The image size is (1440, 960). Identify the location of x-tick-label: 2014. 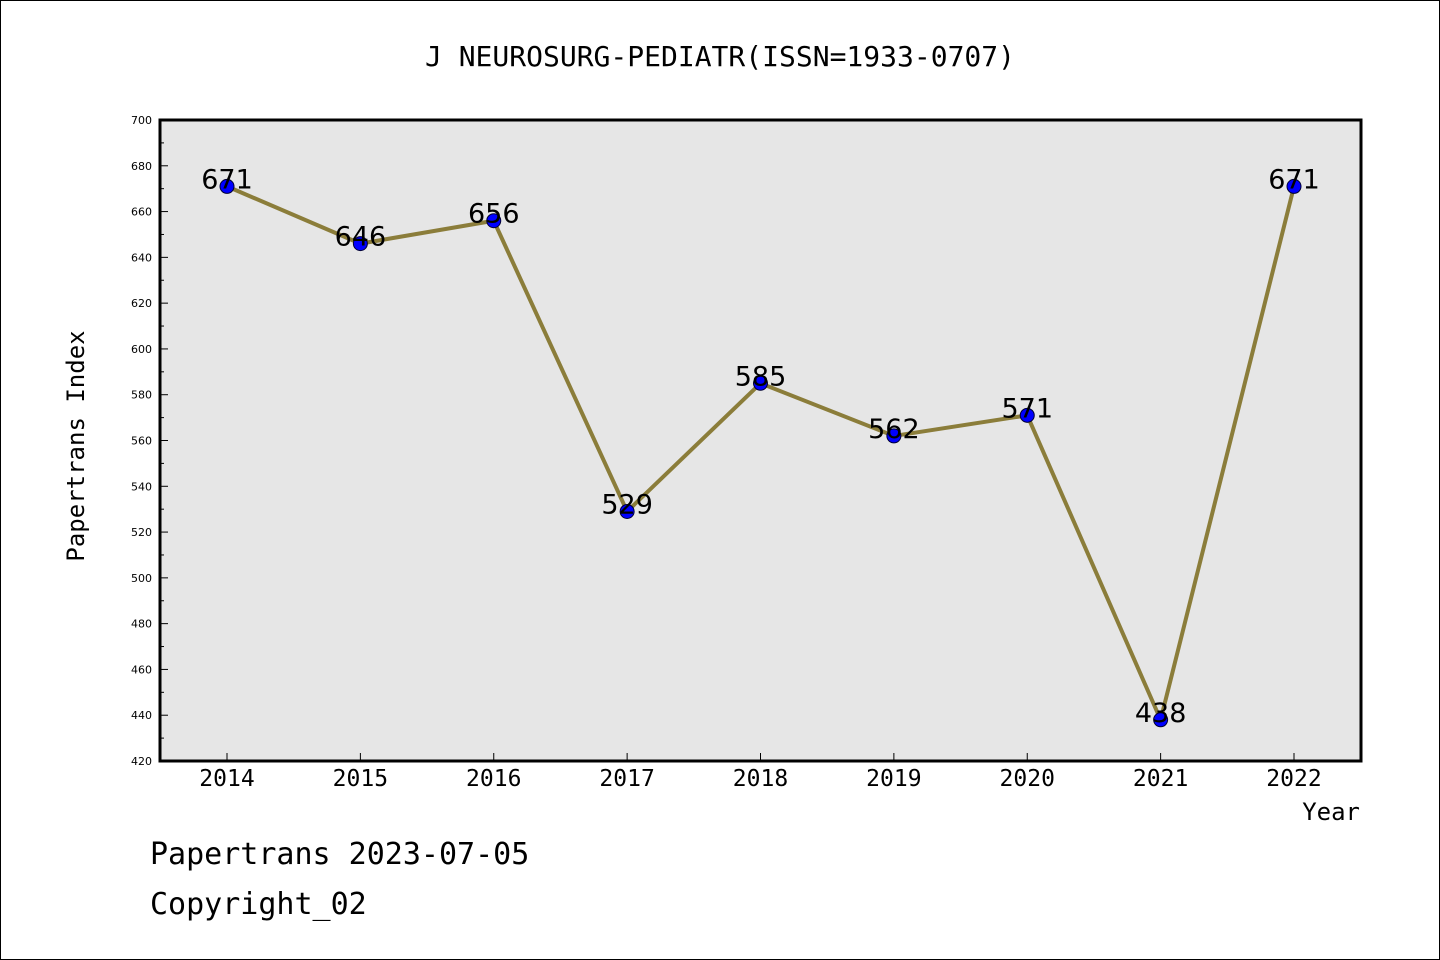
(226, 779).